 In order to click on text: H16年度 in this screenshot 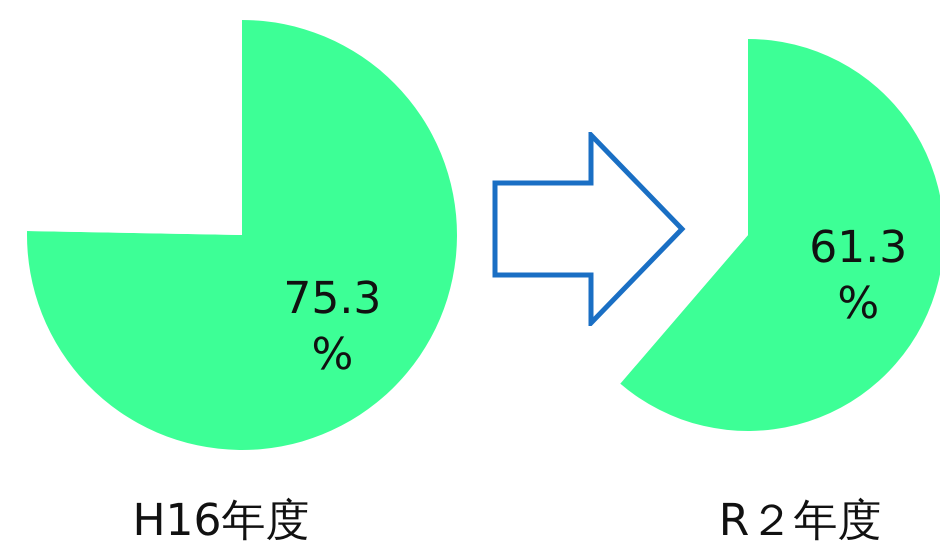, I will do `click(221, 520)`.